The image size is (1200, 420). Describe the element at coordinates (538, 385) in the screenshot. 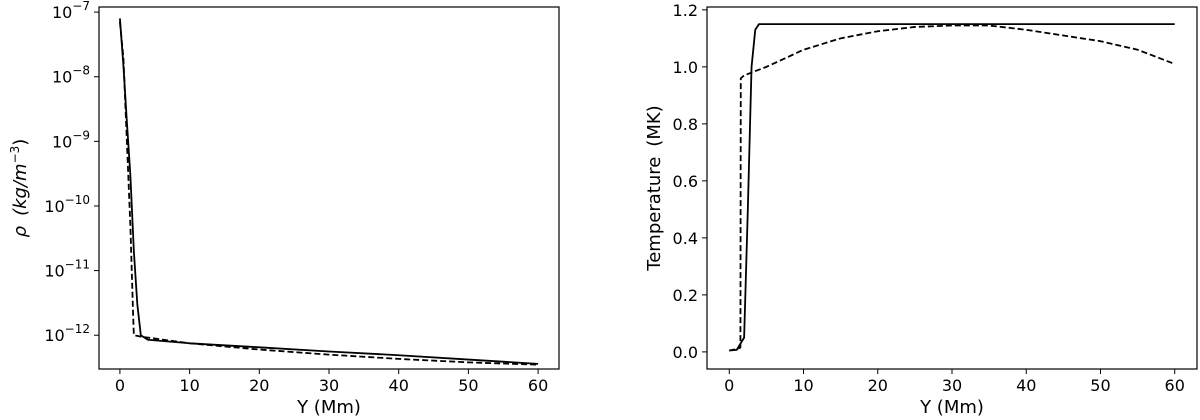

I see `density-x-tick-label: 60` at that location.